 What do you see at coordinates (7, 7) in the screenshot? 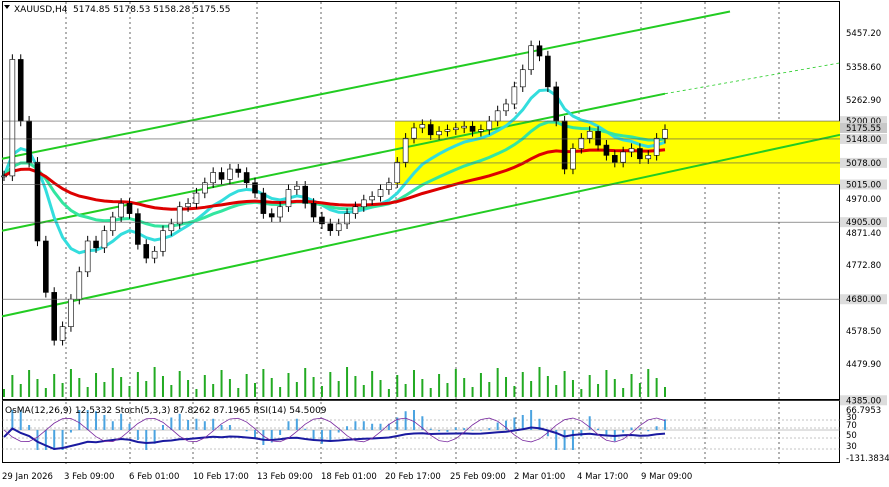
I see `triangle-down-icon` at bounding box center [7, 7].